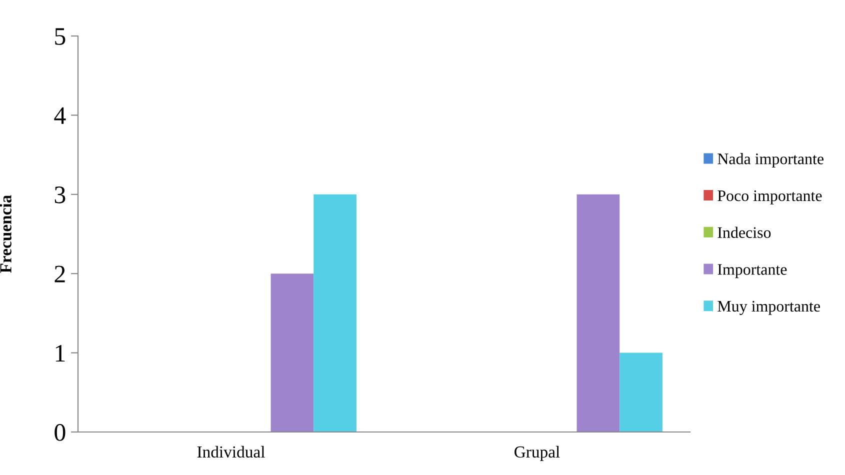  Describe the element at coordinates (231, 452) in the screenshot. I see `x-tick-label: Individual` at that location.